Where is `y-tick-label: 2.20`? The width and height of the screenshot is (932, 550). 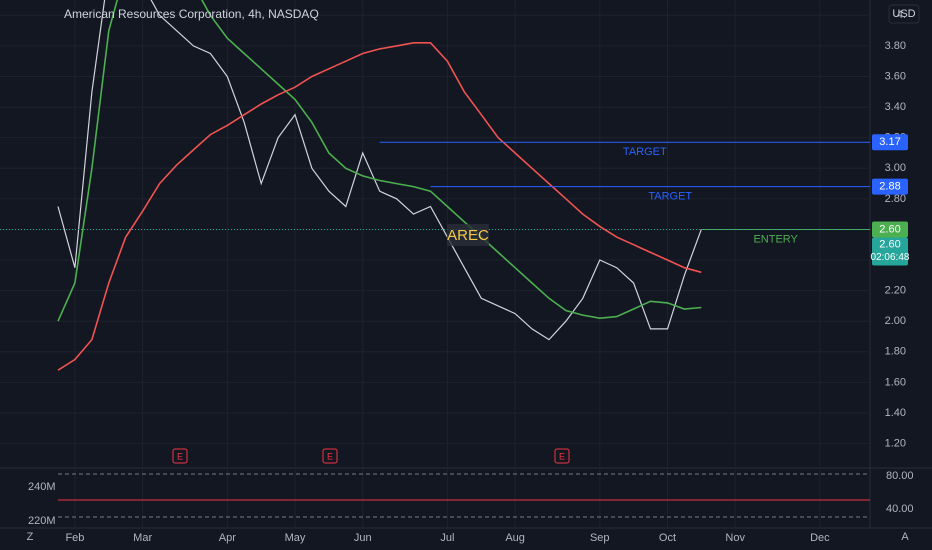
y-tick-label: 2.20 is located at coordinates (895, 291).